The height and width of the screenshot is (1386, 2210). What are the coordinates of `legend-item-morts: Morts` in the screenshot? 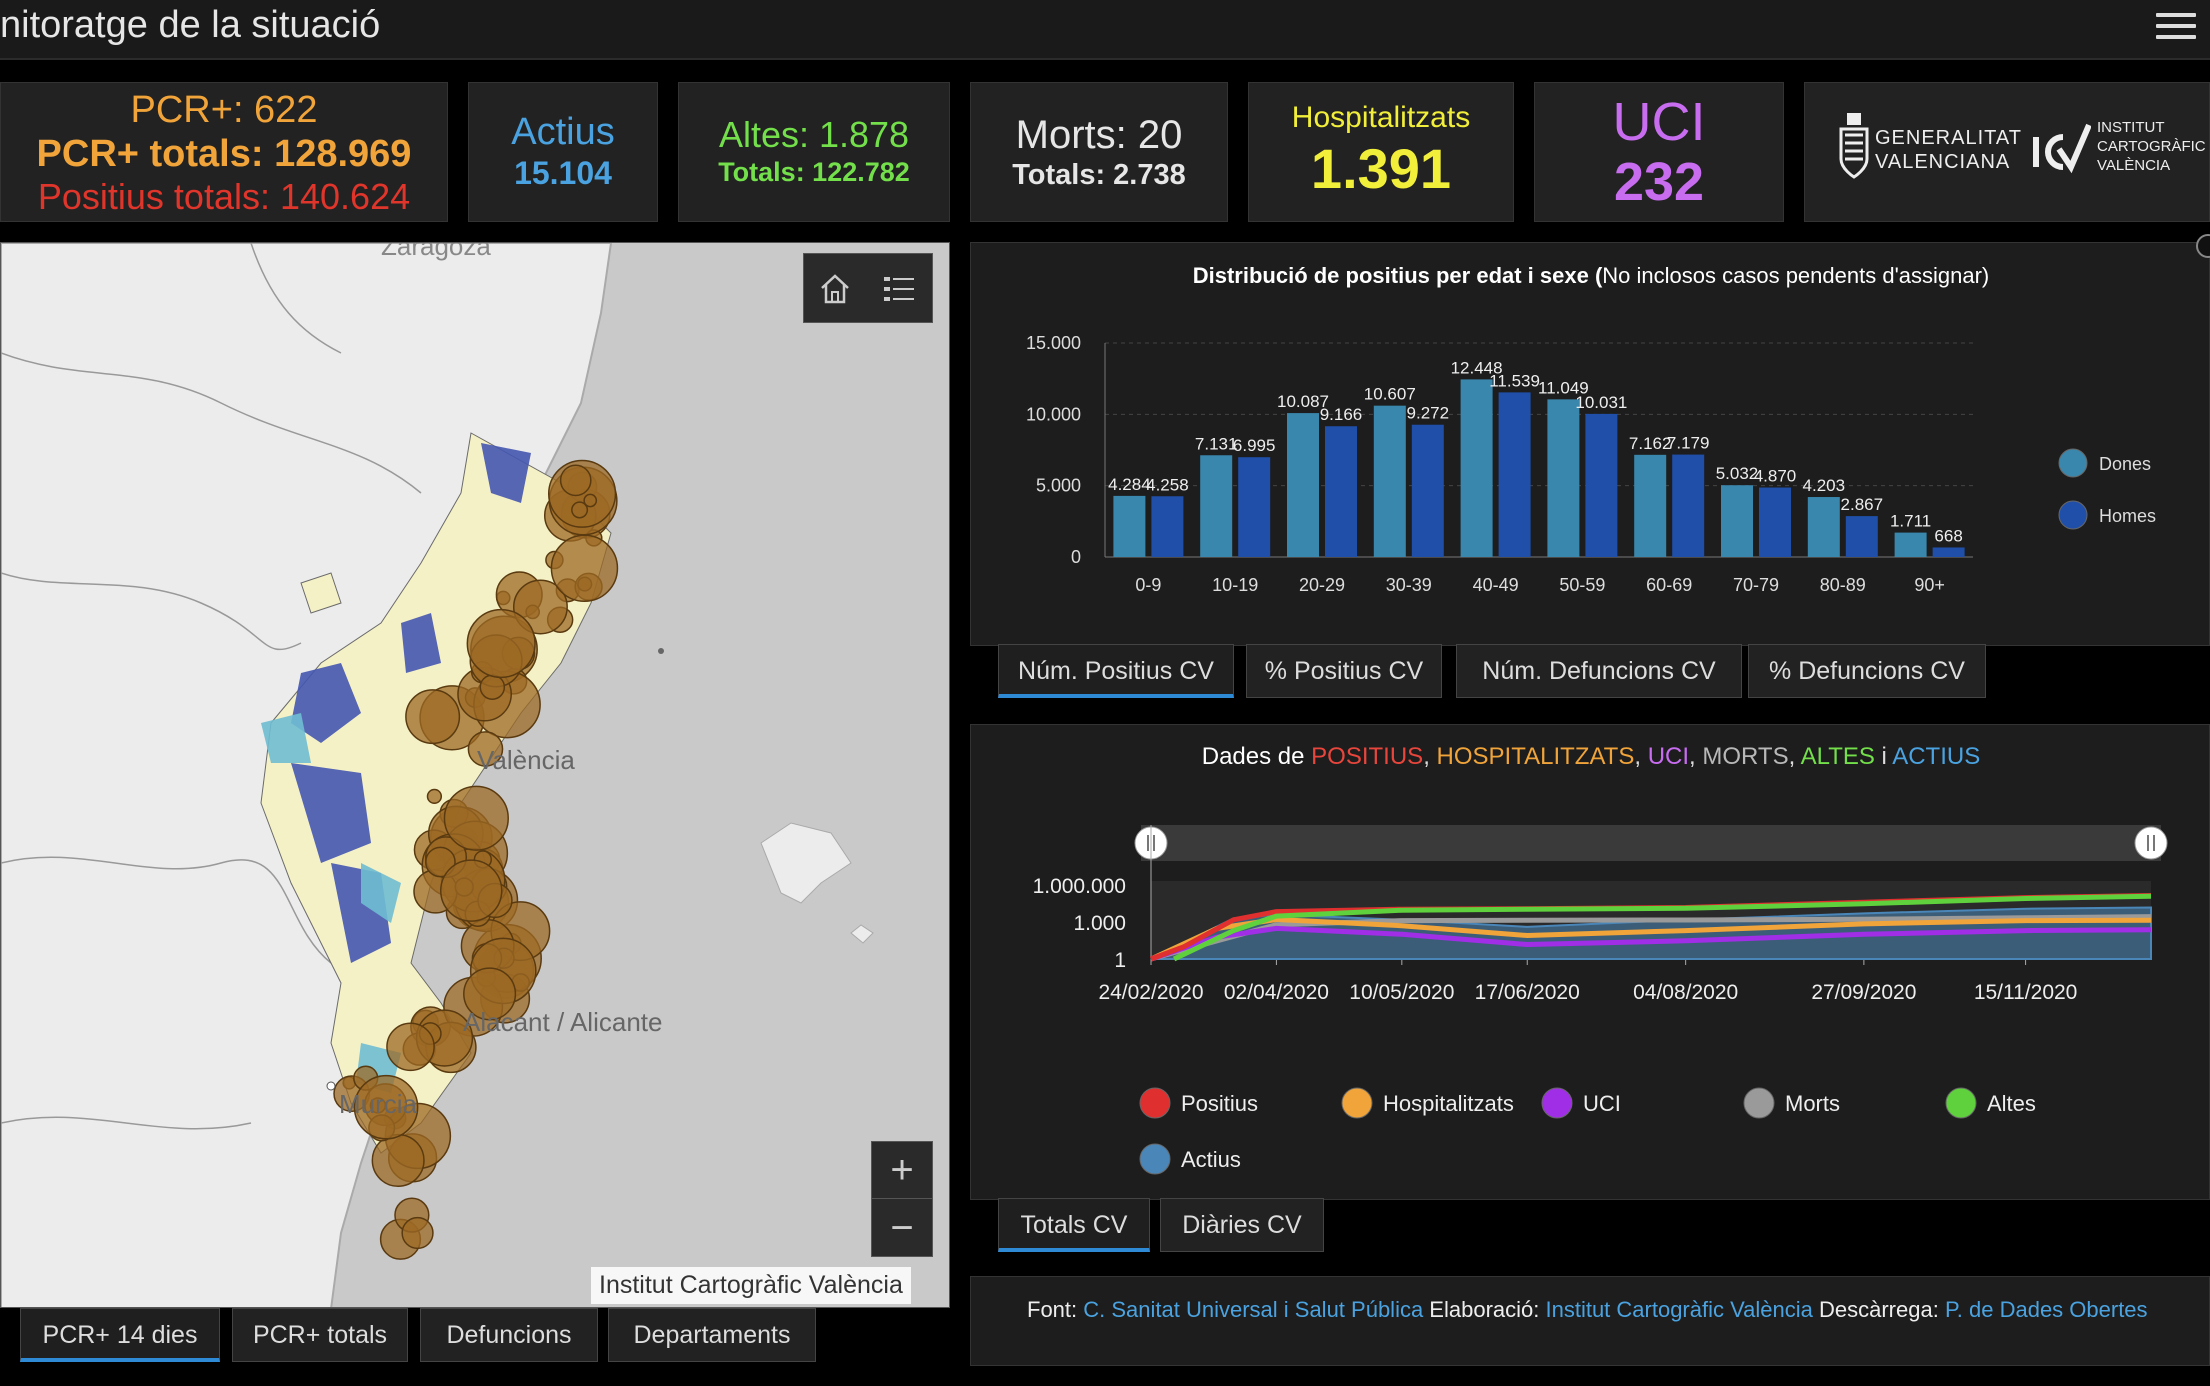 It's located at (1791, 1103).